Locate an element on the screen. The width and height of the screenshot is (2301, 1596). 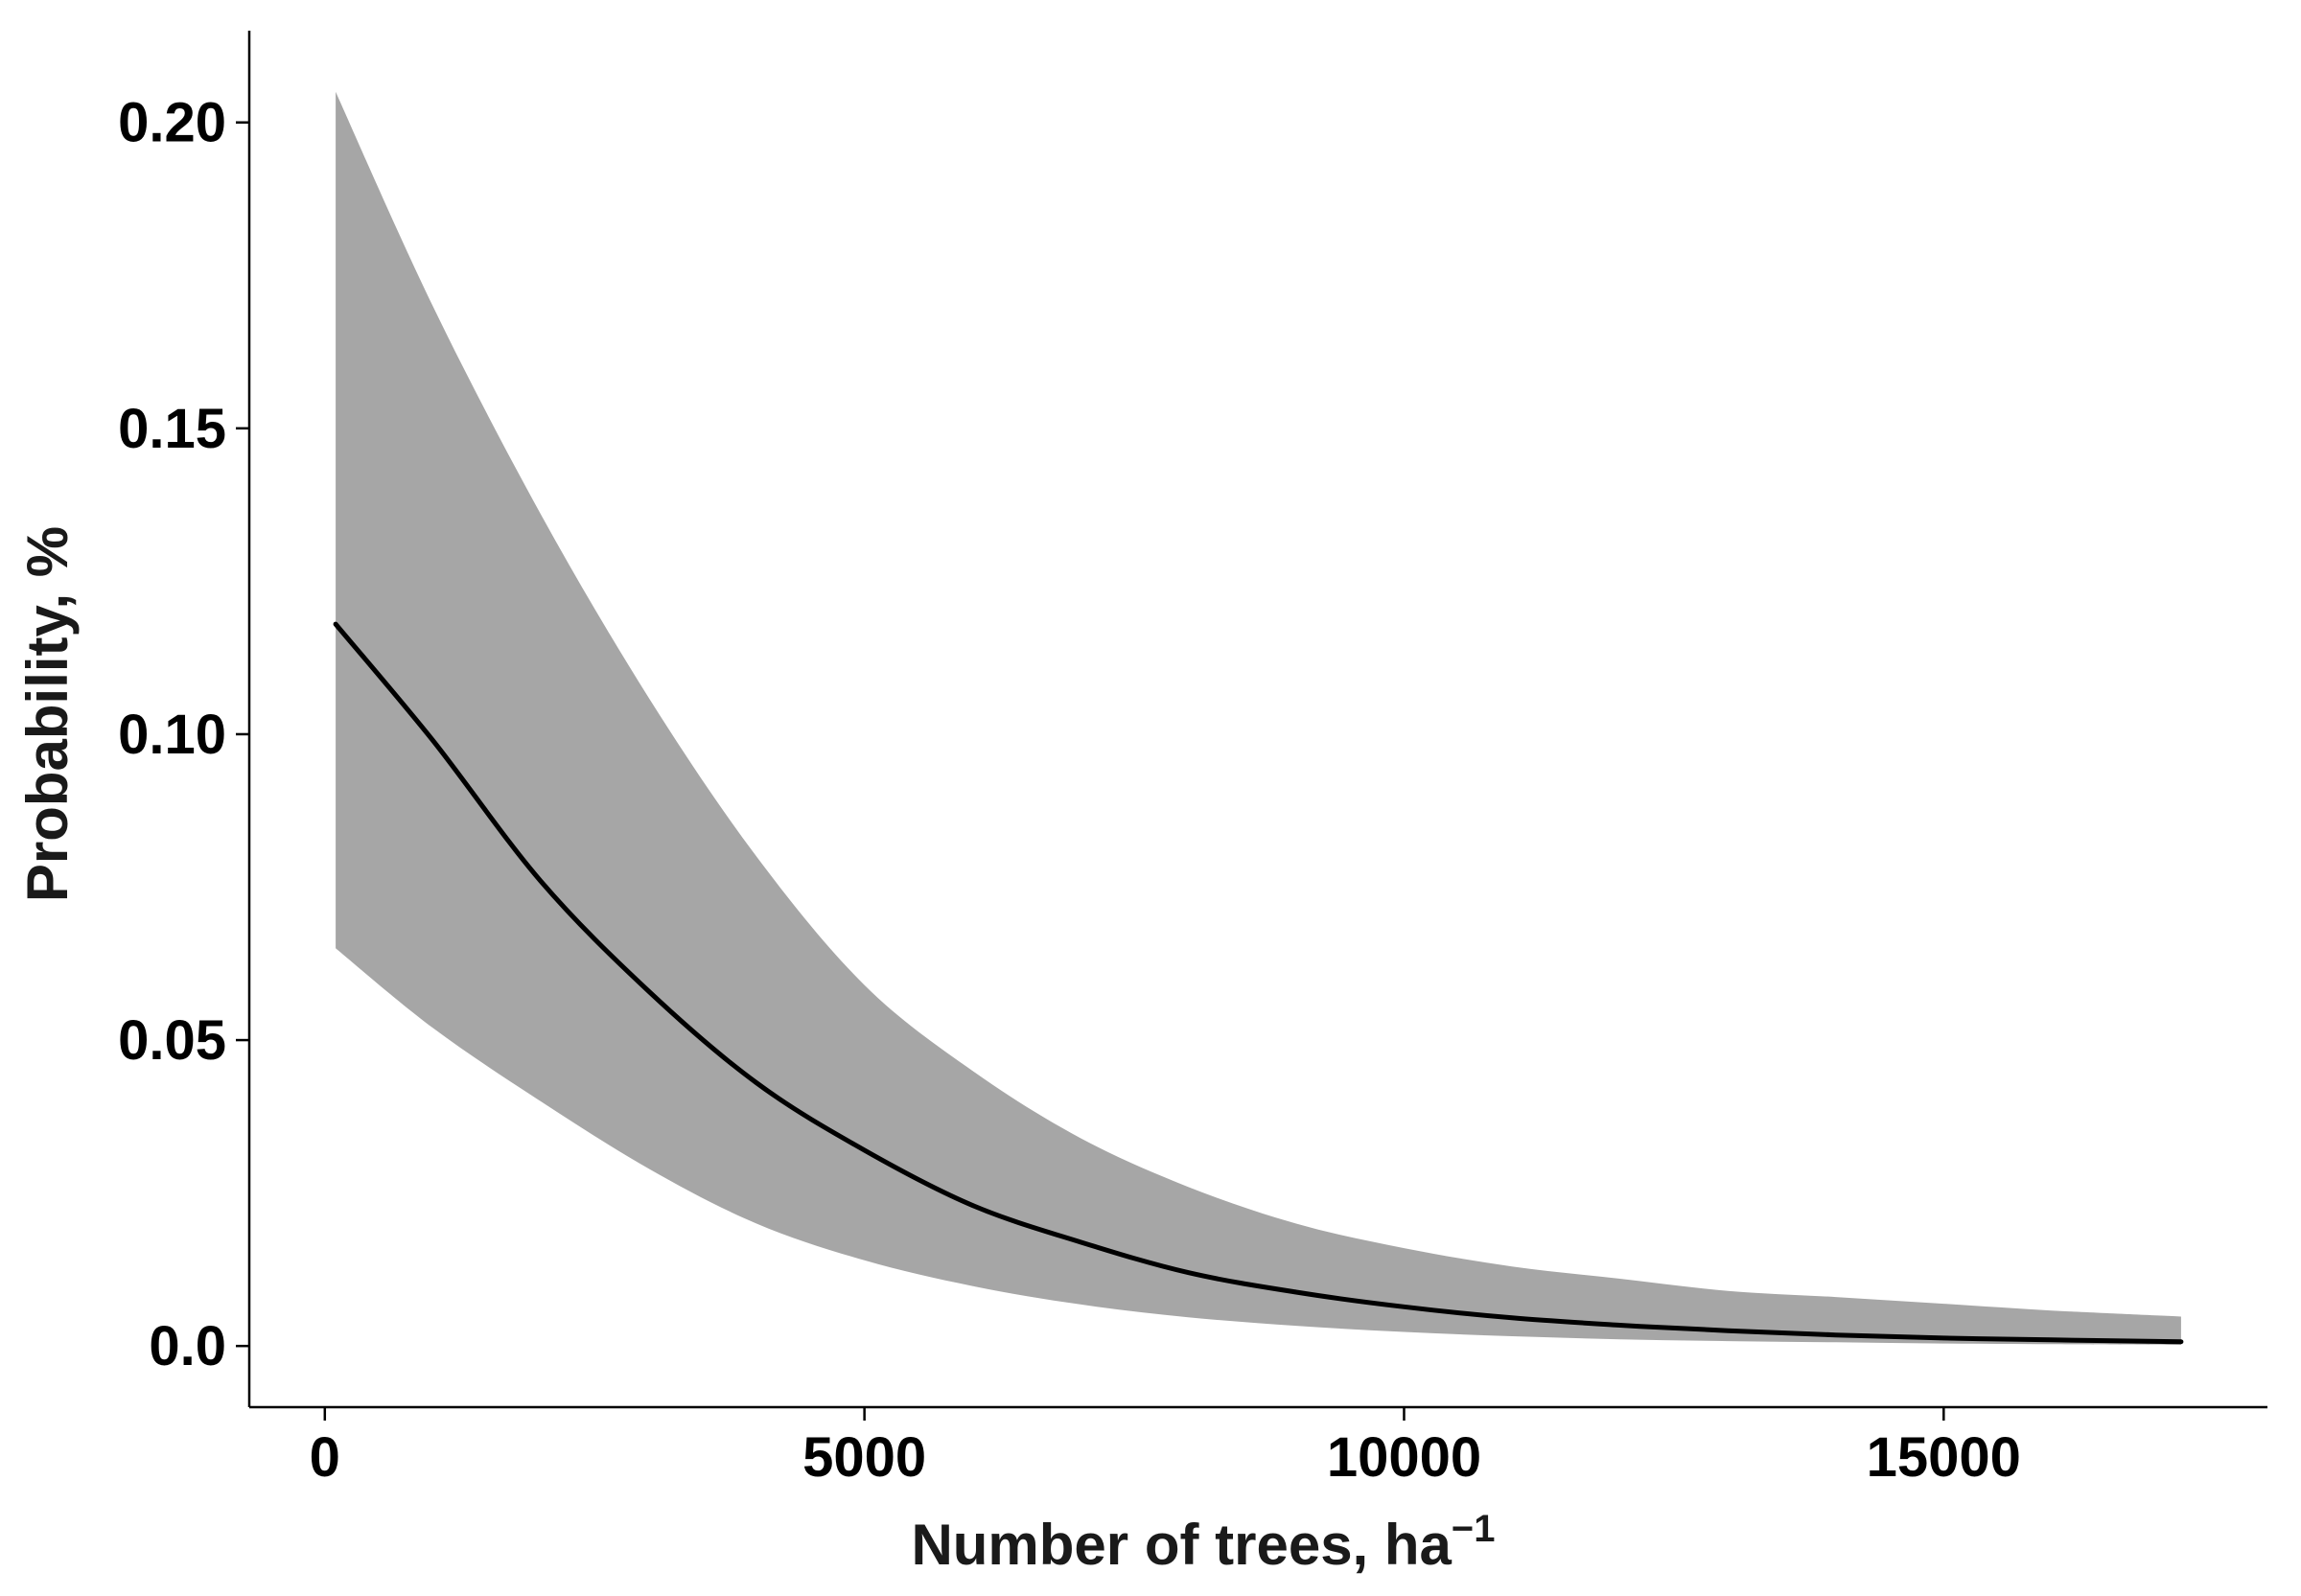
x-tick-label: 5000 is located at coordinates (864, 1457).